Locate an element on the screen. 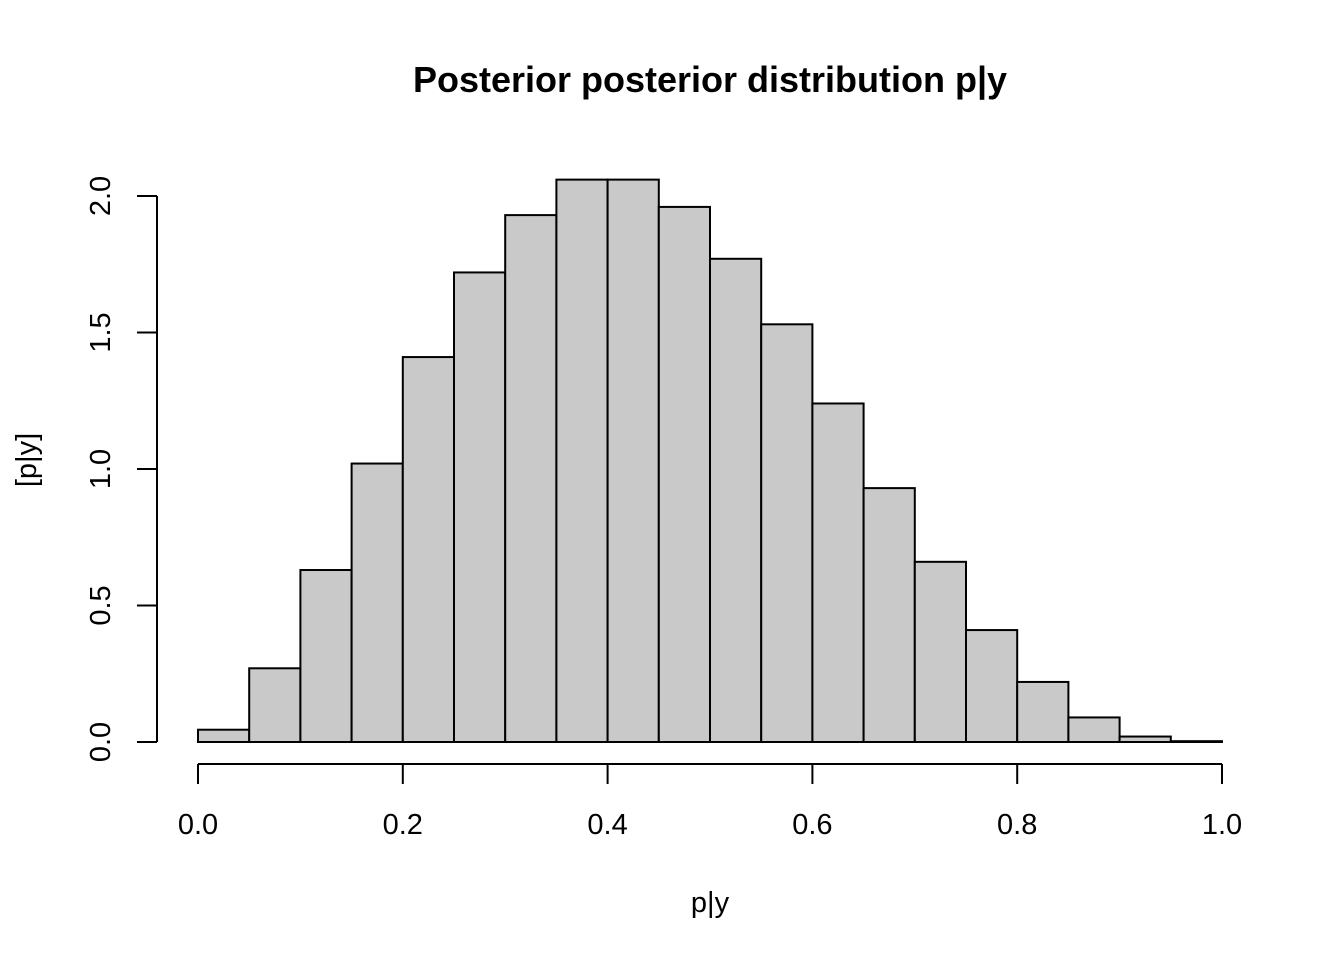  x-axis: 0.0 0.2 0.4 0.6 0.8 1.0 is located at coordinates (710, 802).